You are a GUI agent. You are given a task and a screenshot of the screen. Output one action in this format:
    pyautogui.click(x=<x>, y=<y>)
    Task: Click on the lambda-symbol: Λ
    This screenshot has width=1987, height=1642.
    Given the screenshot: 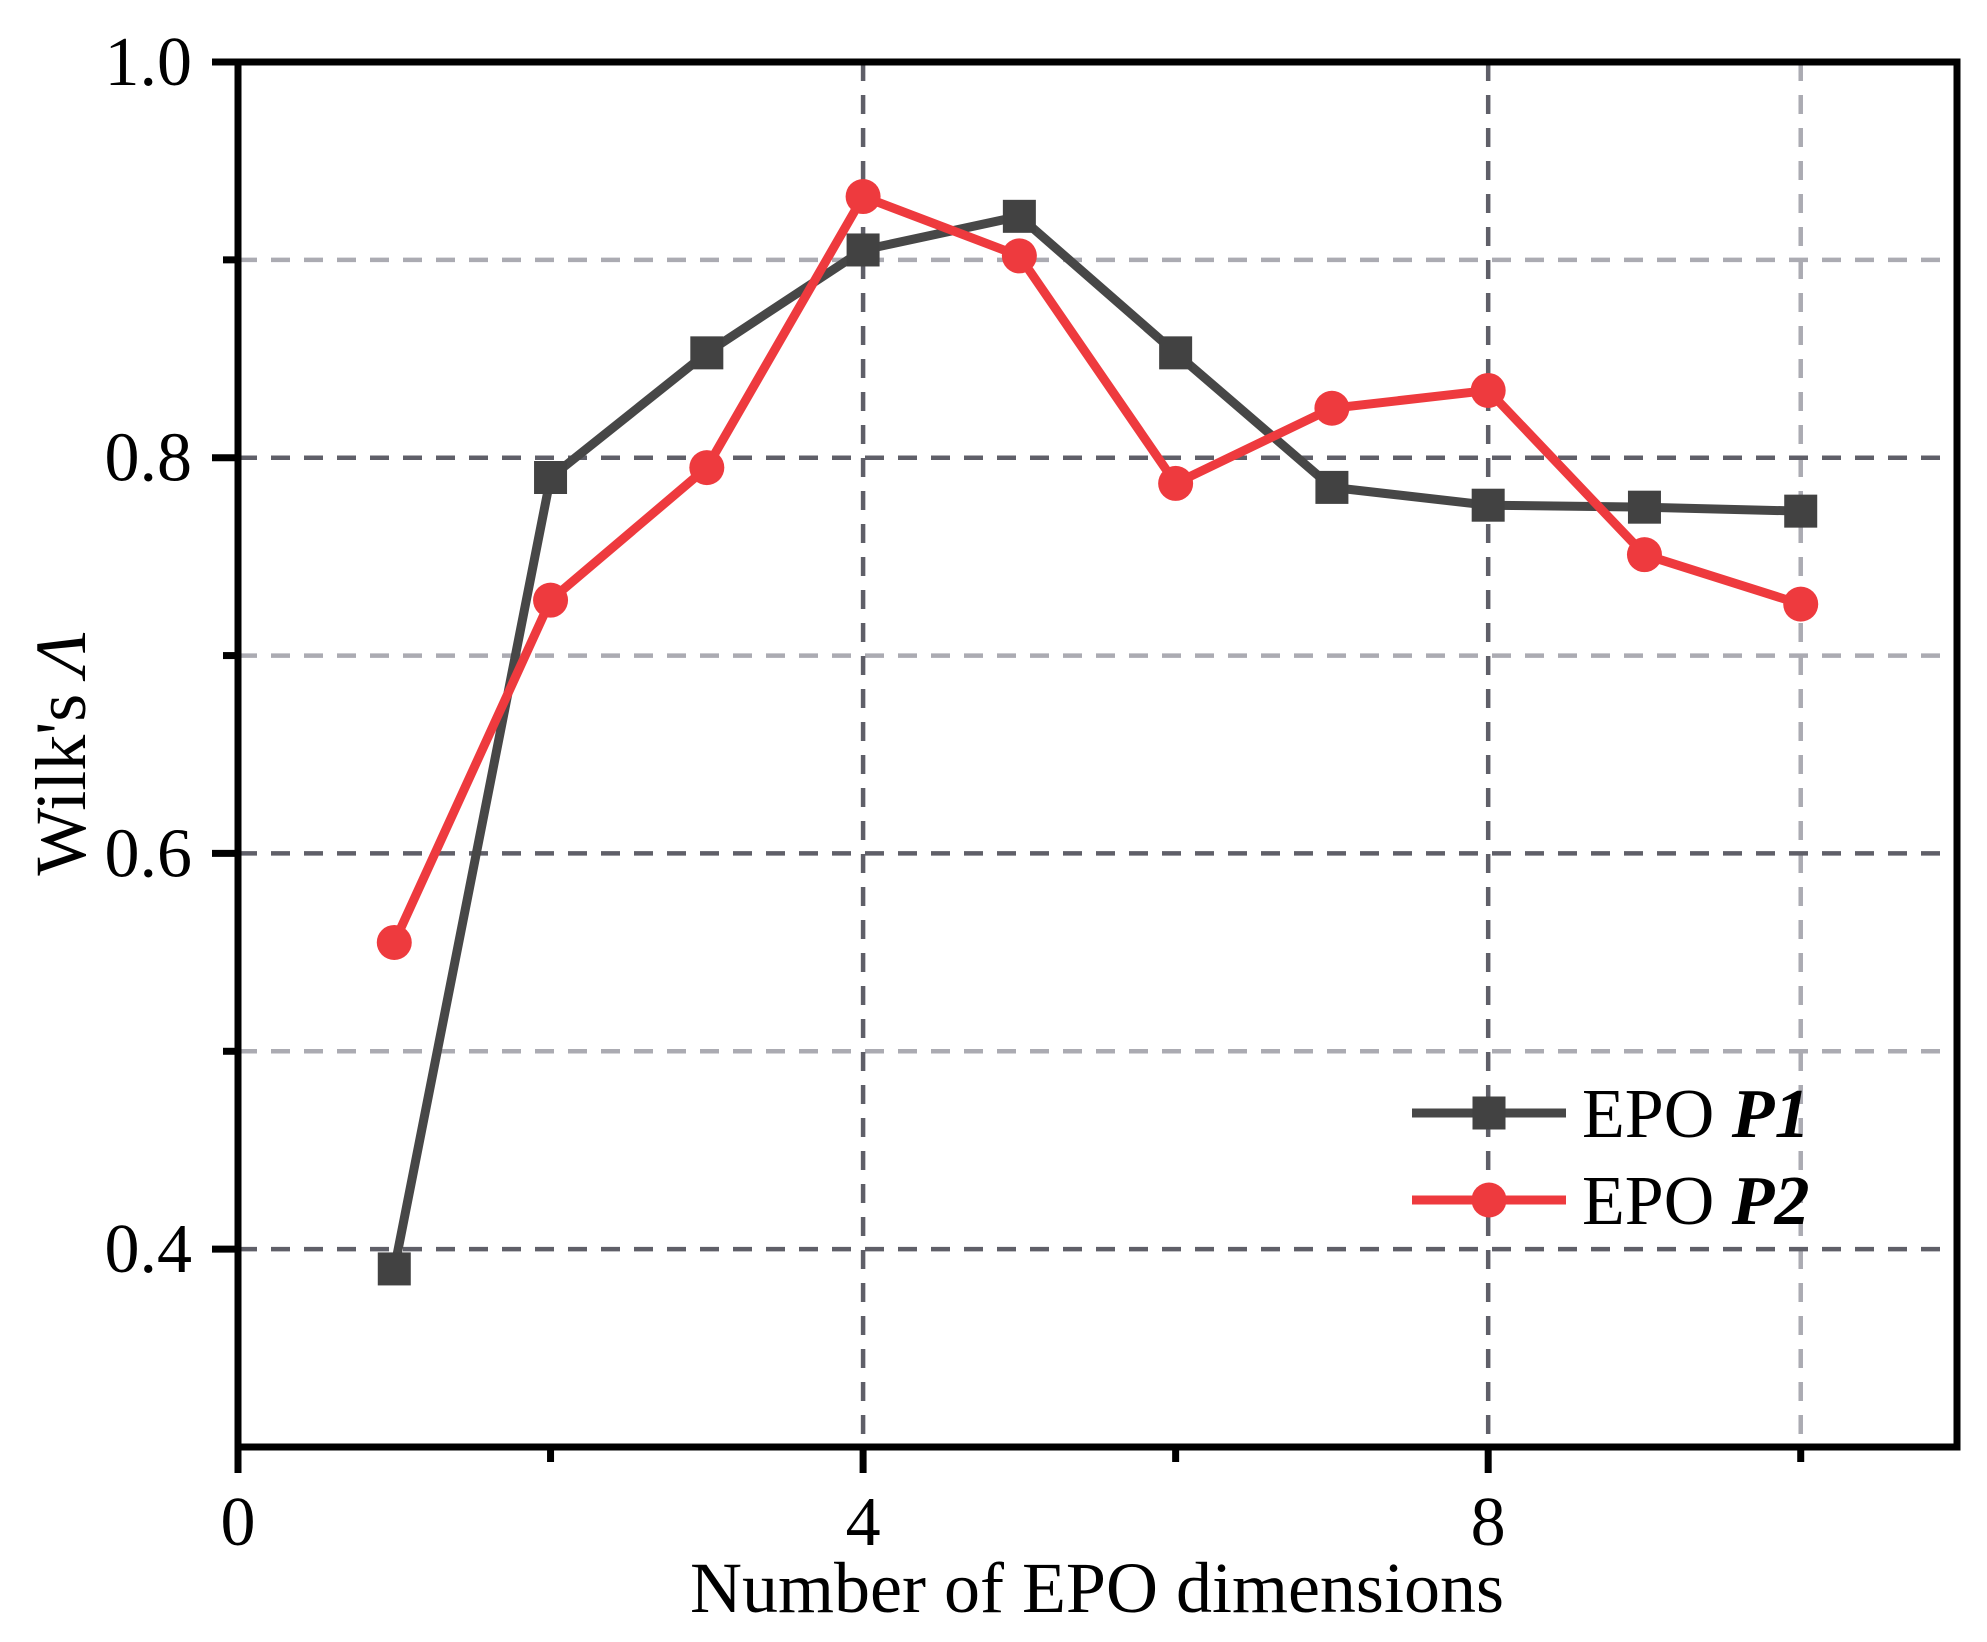 What is the action you would take?
    pyautogui.click(x=61, y=657)
    